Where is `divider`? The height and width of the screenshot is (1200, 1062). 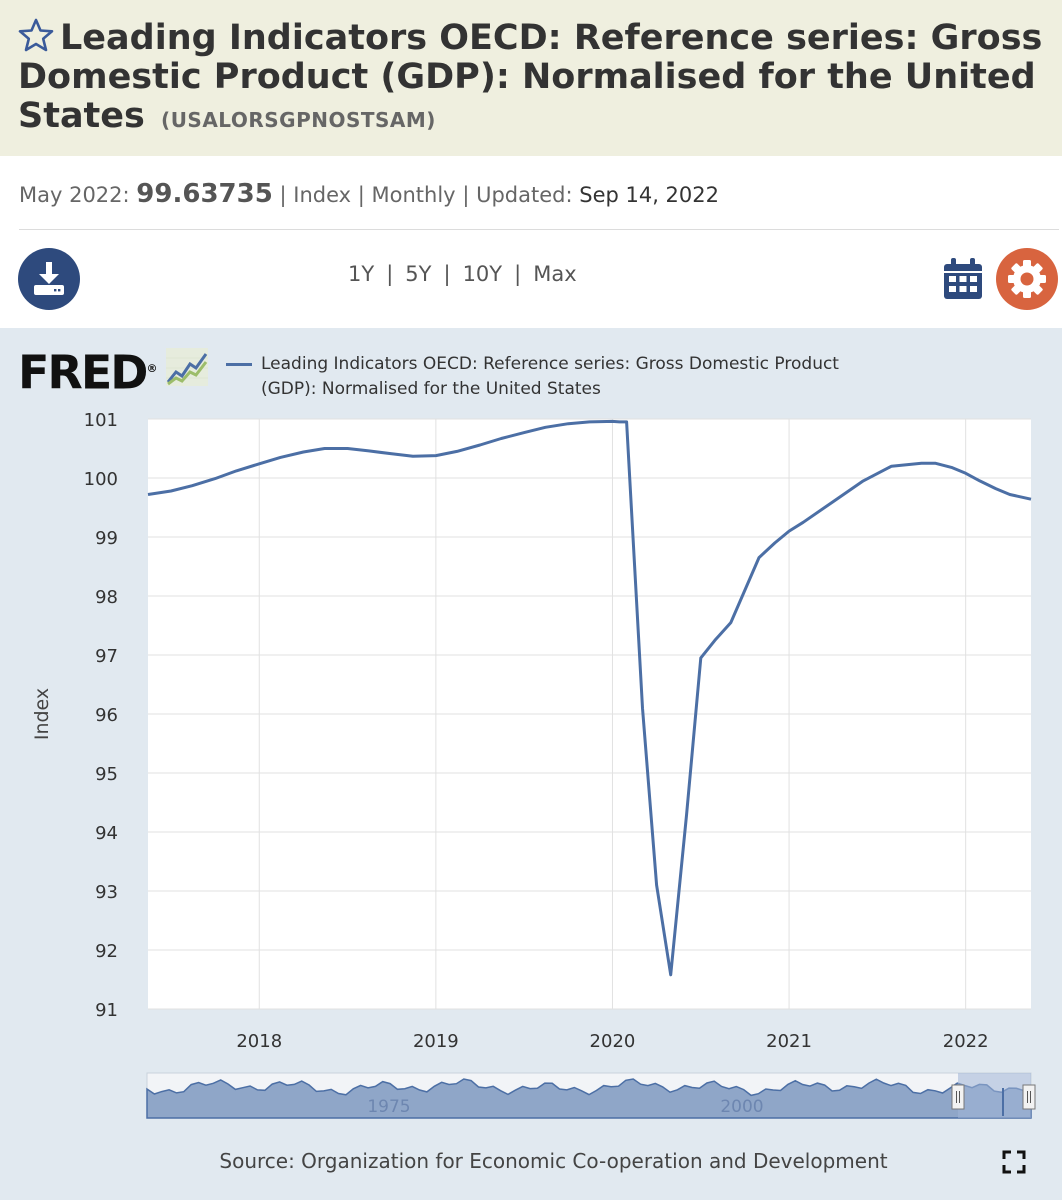
divider is located at coordinates (539, 229).